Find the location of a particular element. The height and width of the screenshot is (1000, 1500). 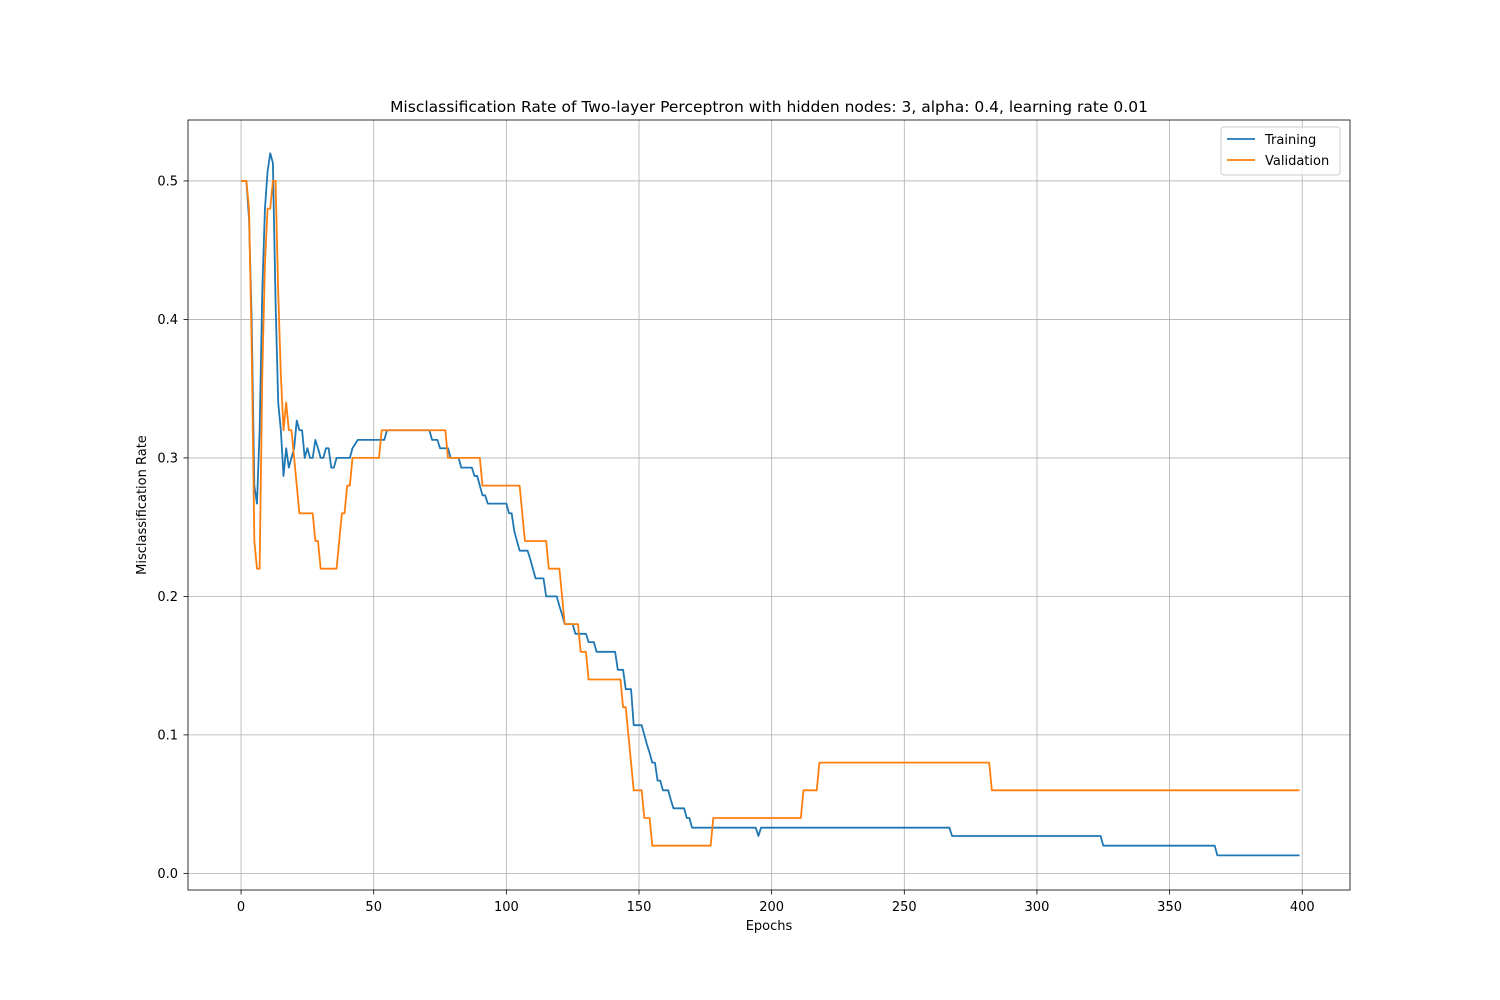

y-tick-label: 0.2 is located at coordinates (167, 597).